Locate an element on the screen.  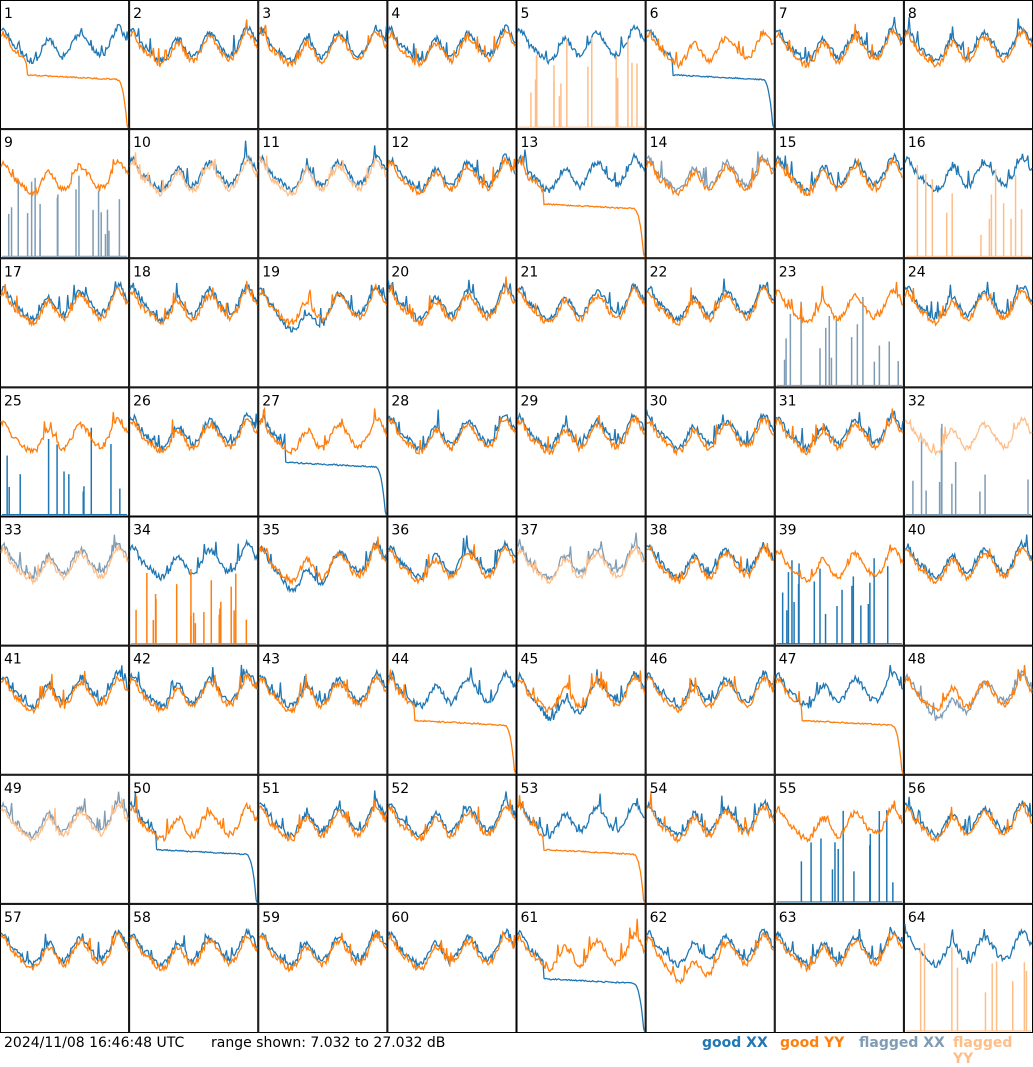
panel-4: 4 is located at coordinates (452, 65).